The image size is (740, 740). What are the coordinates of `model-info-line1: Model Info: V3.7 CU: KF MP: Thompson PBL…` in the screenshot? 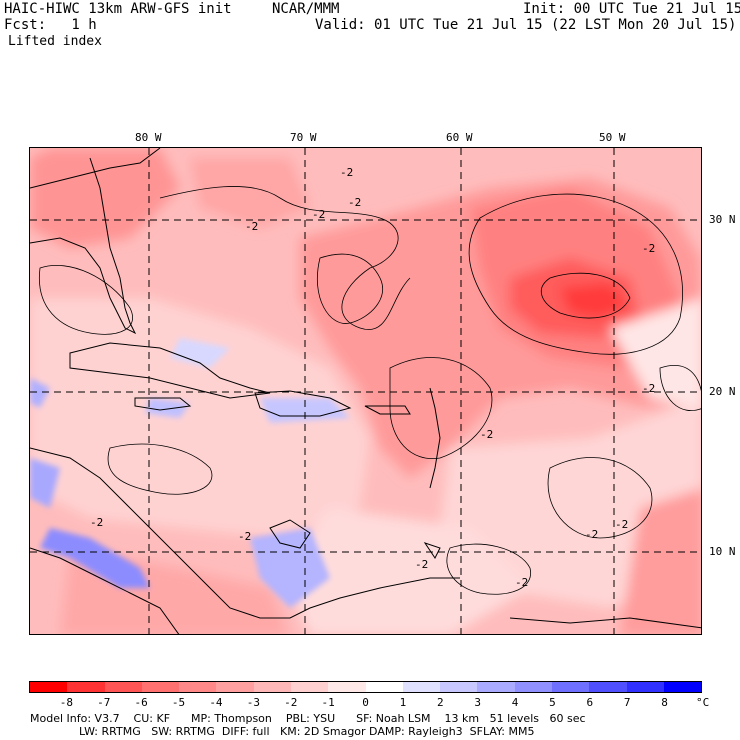 It's located at (308, 718).